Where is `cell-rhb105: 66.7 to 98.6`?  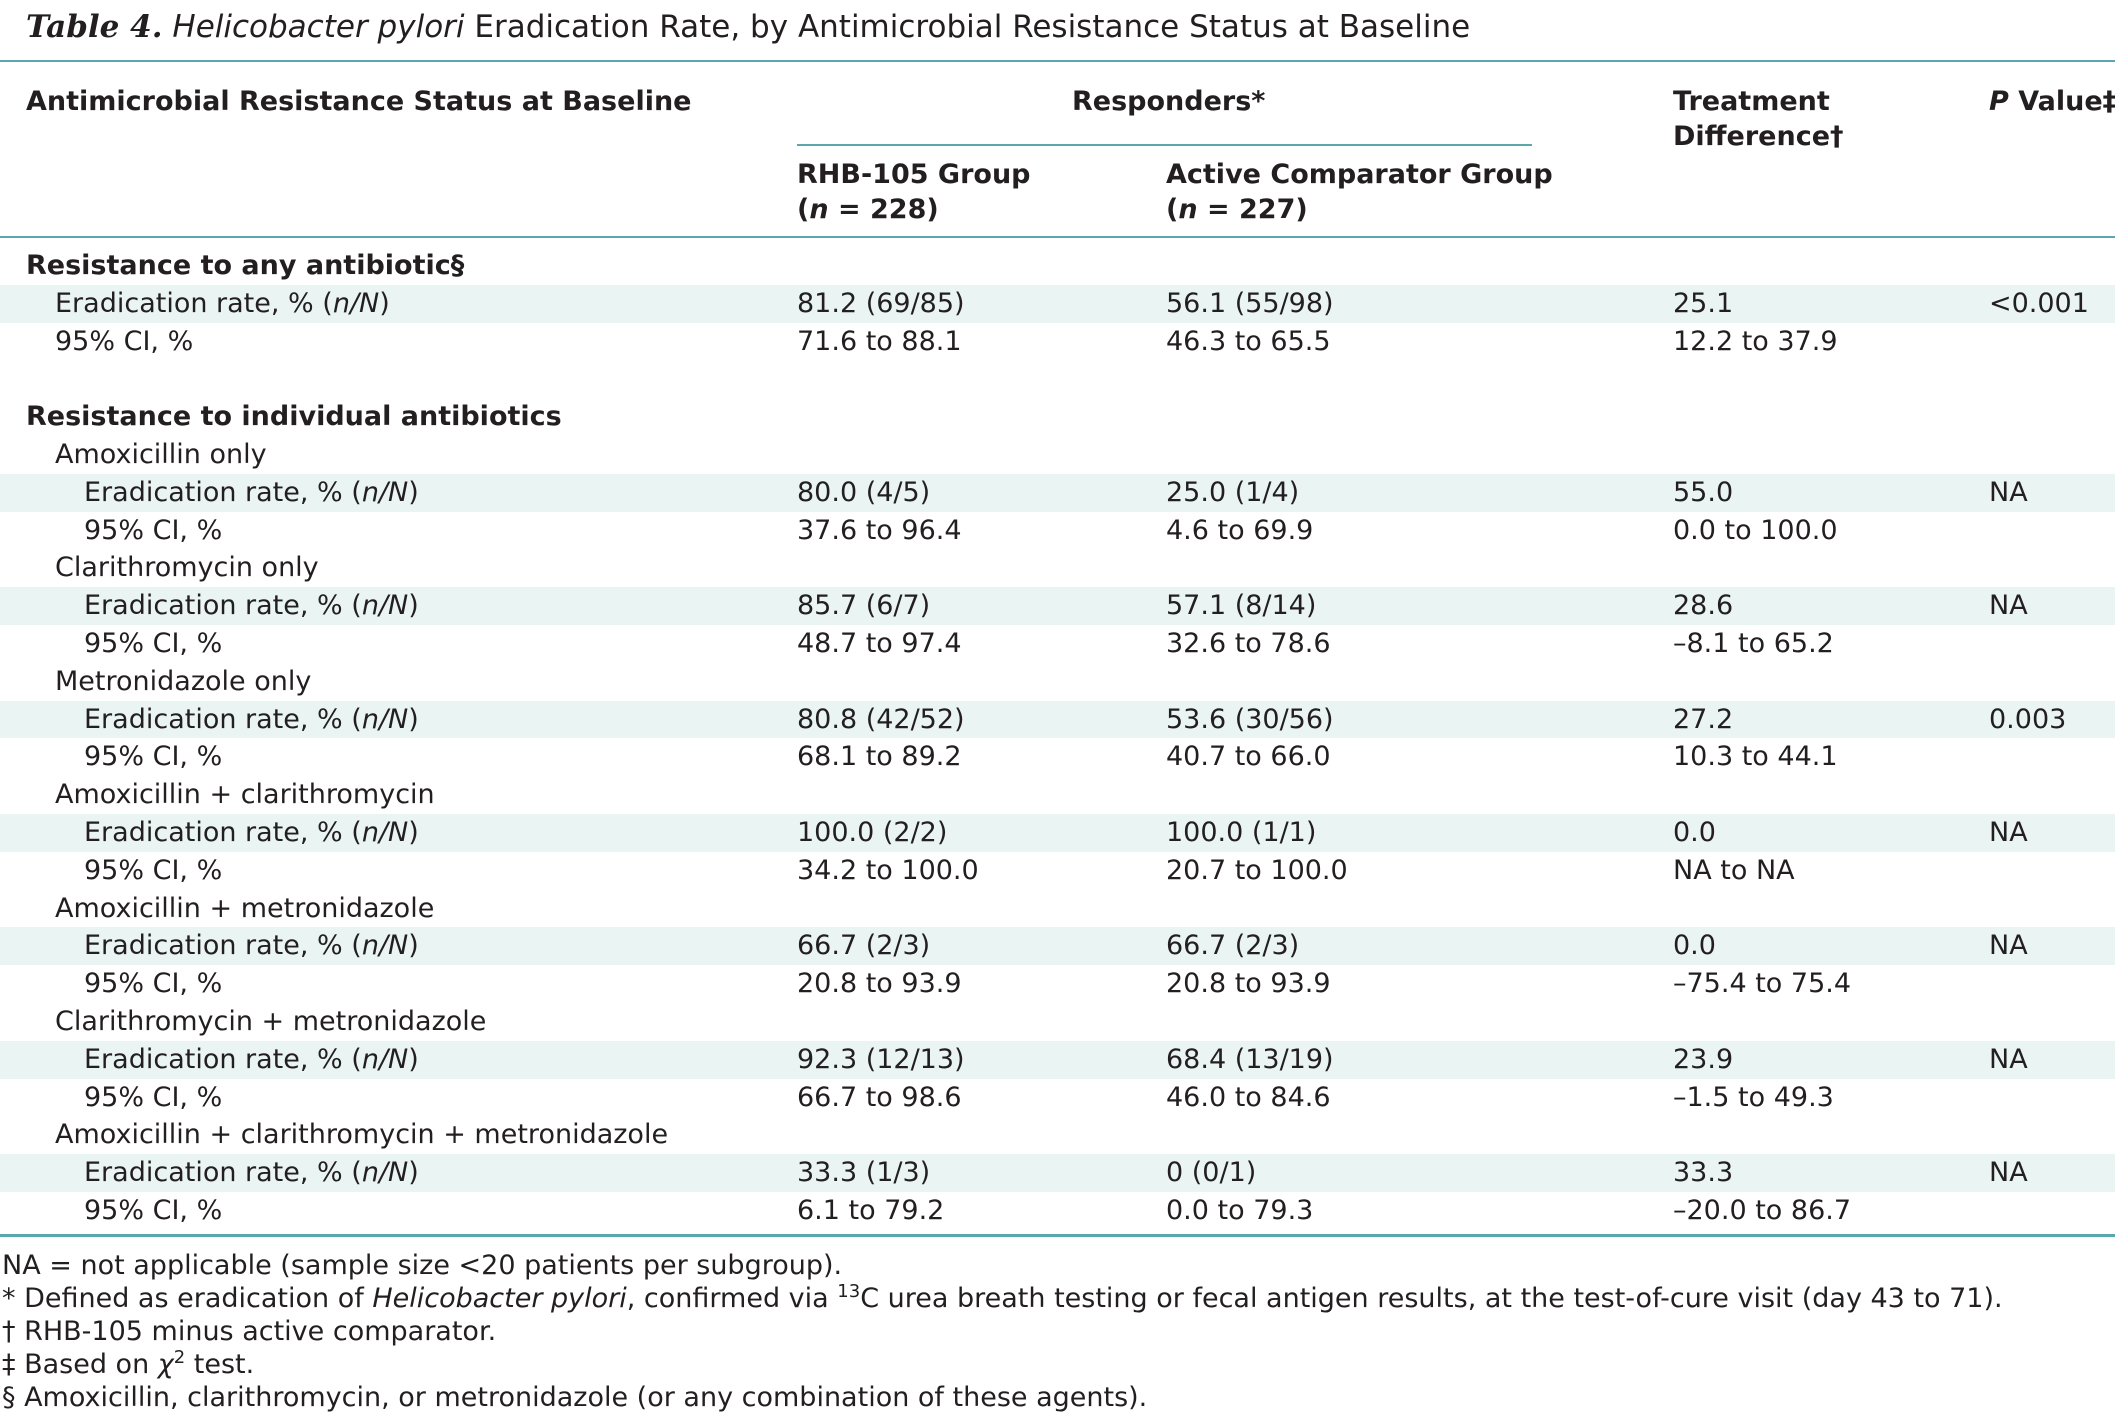
cell-rhb105: 66.7 to 98.6 is located at coordinates (879, 1097).